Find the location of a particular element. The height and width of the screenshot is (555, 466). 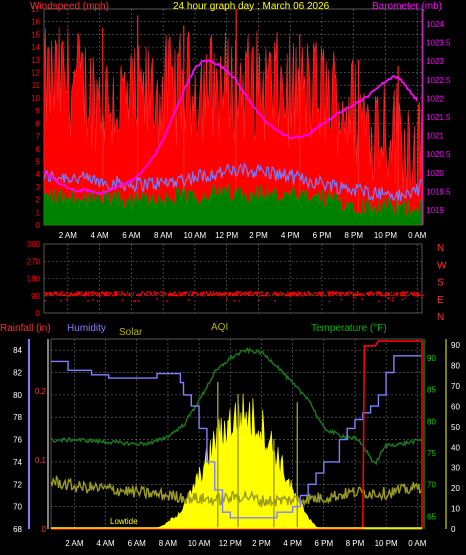

x-tick-label-top: 8 PM is located at coordinates (353, 235).